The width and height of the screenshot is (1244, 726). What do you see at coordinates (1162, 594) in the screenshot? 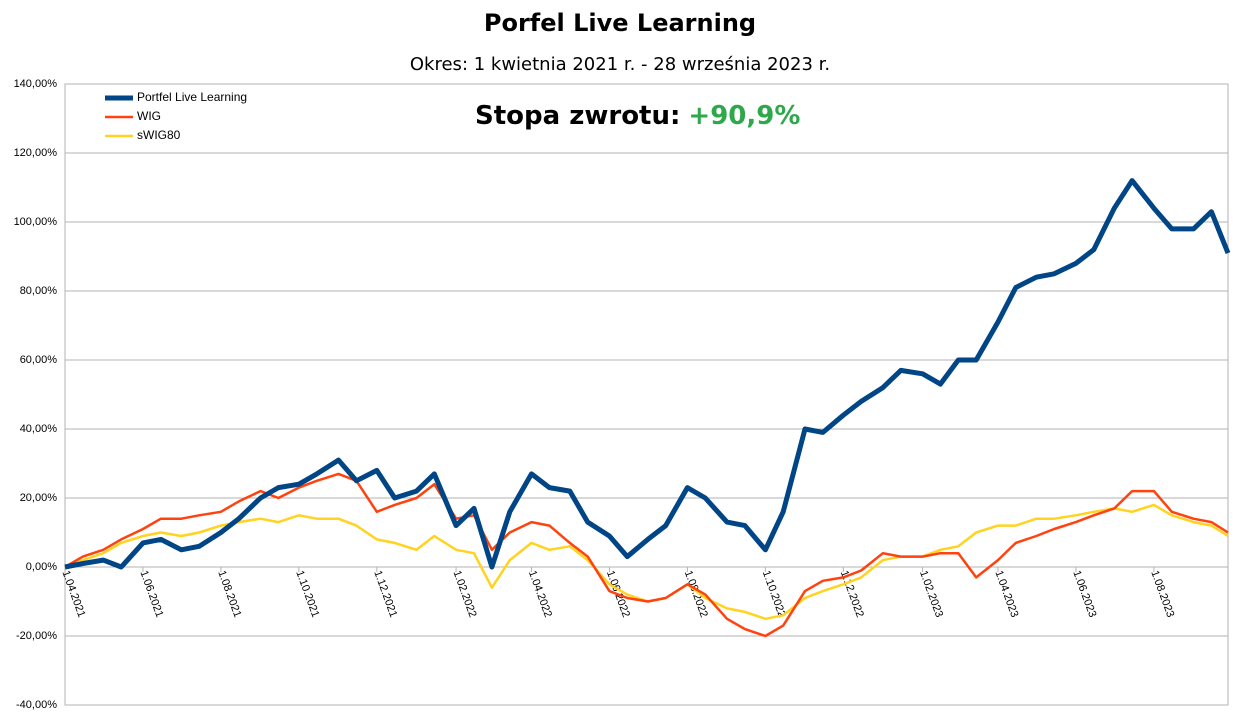
I see `x-tick-label: 1.08.2023` at bounding box center [1162, 594].